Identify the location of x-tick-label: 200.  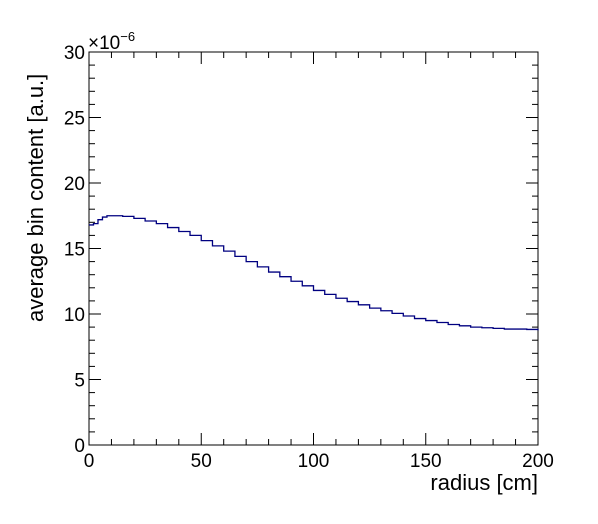
(538, 461).